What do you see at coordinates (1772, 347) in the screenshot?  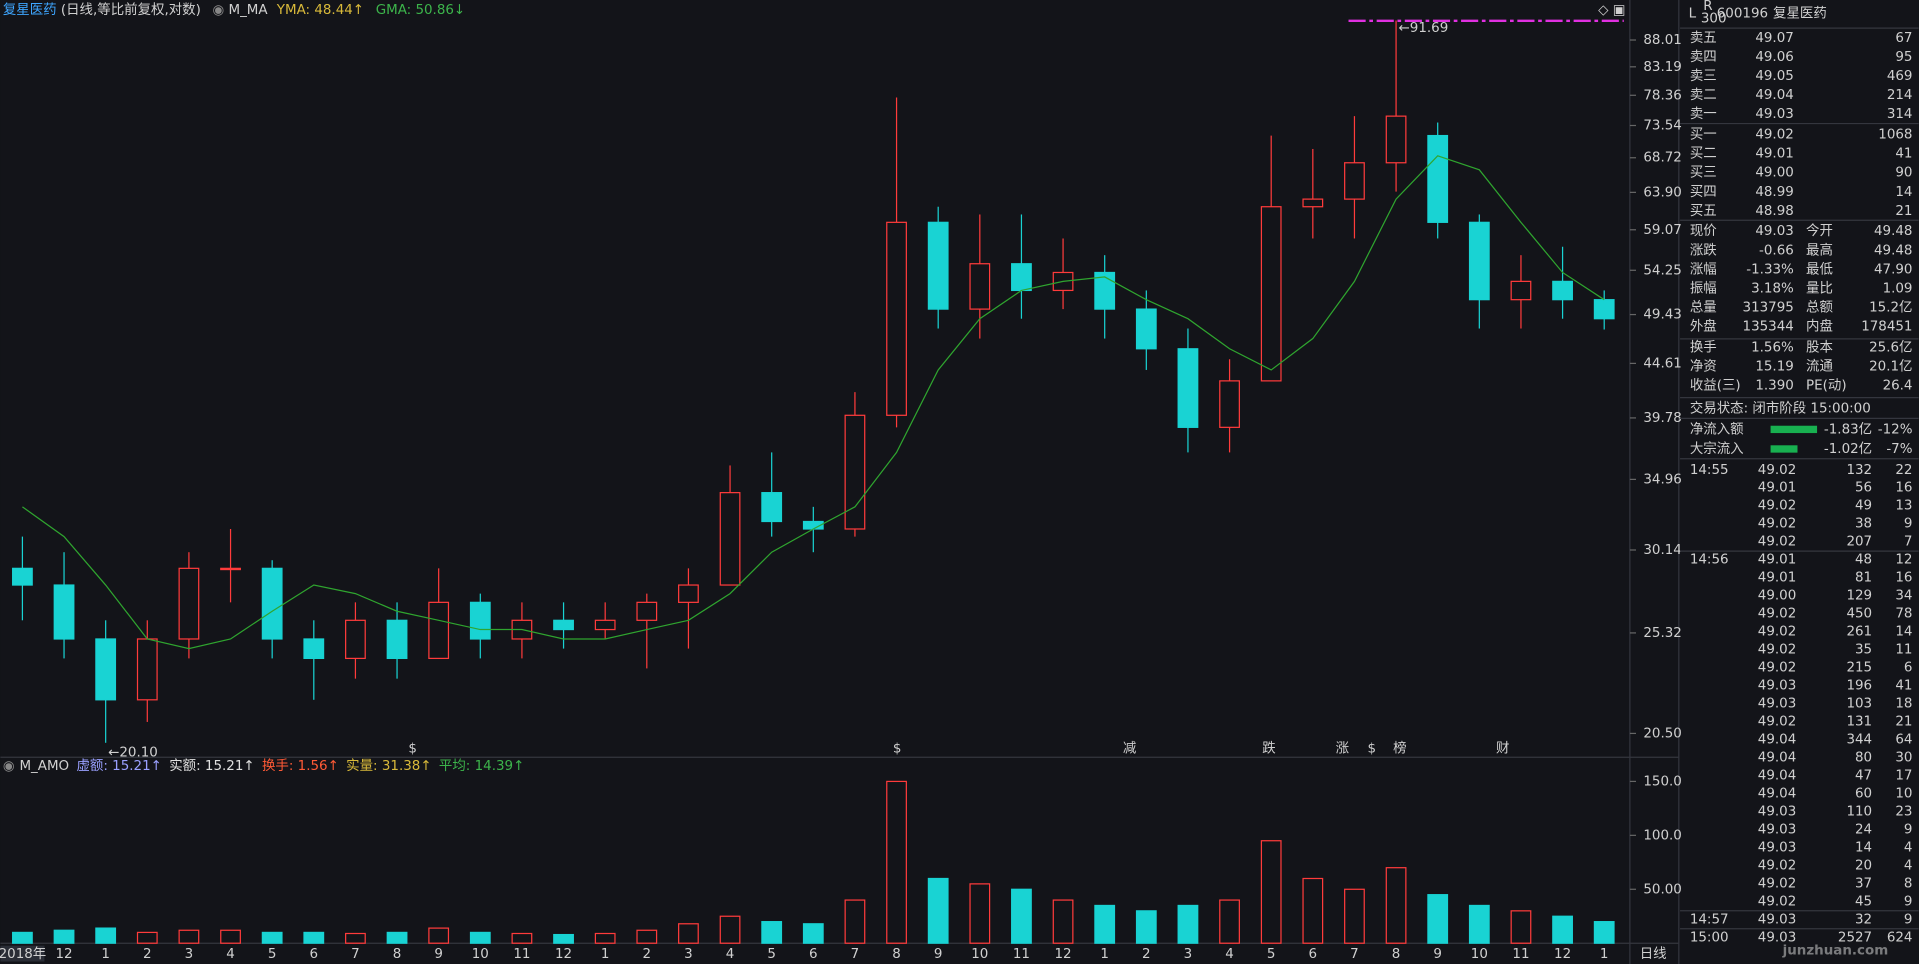 I see `quote-value: 1.56%` at bounding box center [1772, 347].